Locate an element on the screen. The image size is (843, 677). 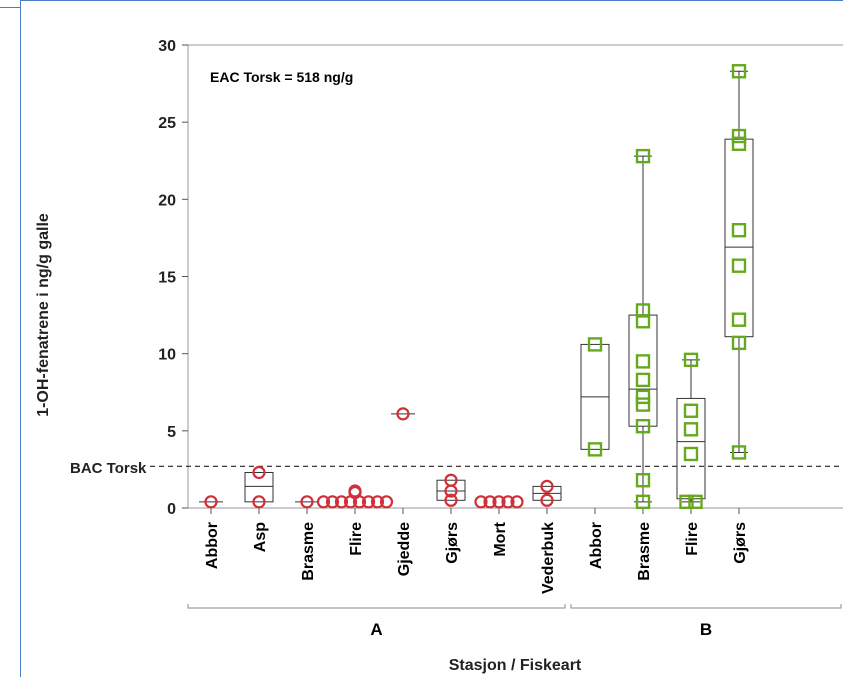
y-tick-label: 25 is located at coordinates (167, 123).